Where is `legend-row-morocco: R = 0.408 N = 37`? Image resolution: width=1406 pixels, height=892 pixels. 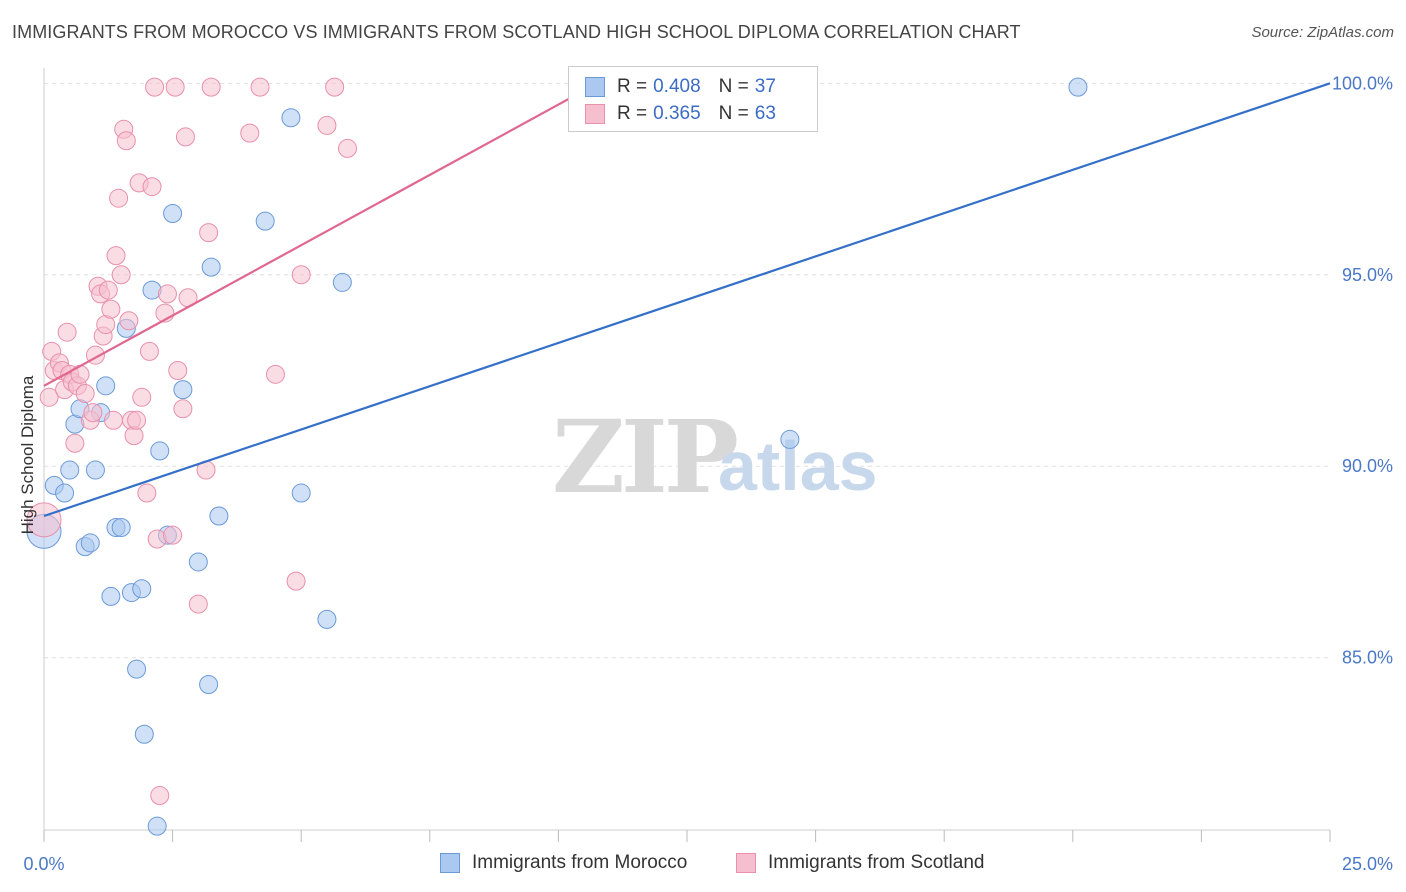 legend-row-morocco: R = 0.408 N = 37 is located at coordinates (680, 87).